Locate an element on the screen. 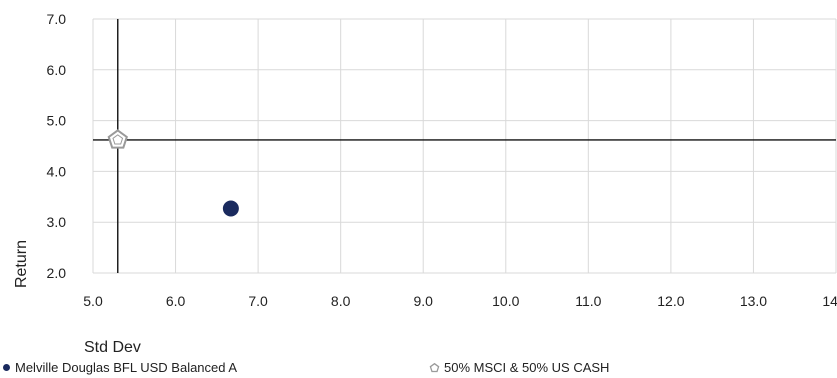  legend-item-fund: Melville Douglas BFL USD Balanced A is located at coordinates (119, 367).